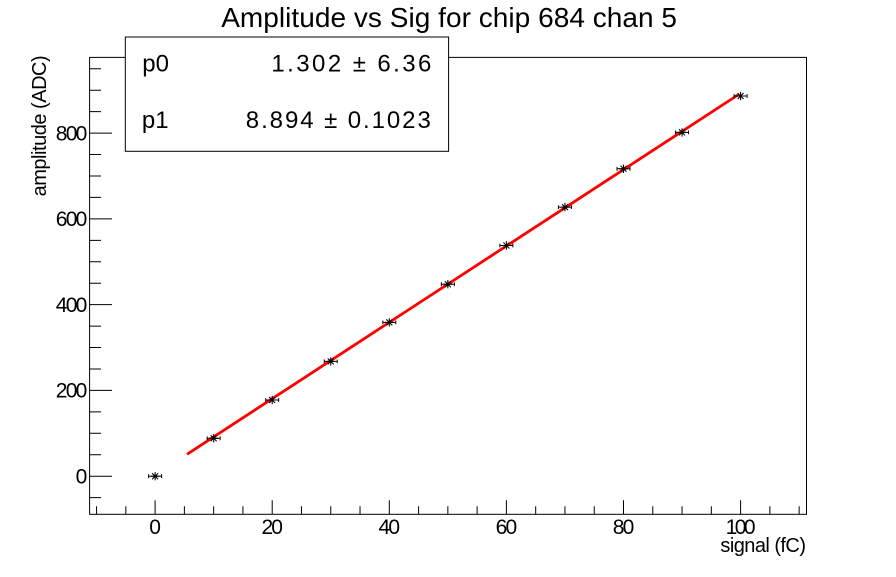 The image size is (896, 577). What do you see at coordinates (155, 64) in the screenshot?
I see `svg-text: p0` at bounding box center [155, 64].